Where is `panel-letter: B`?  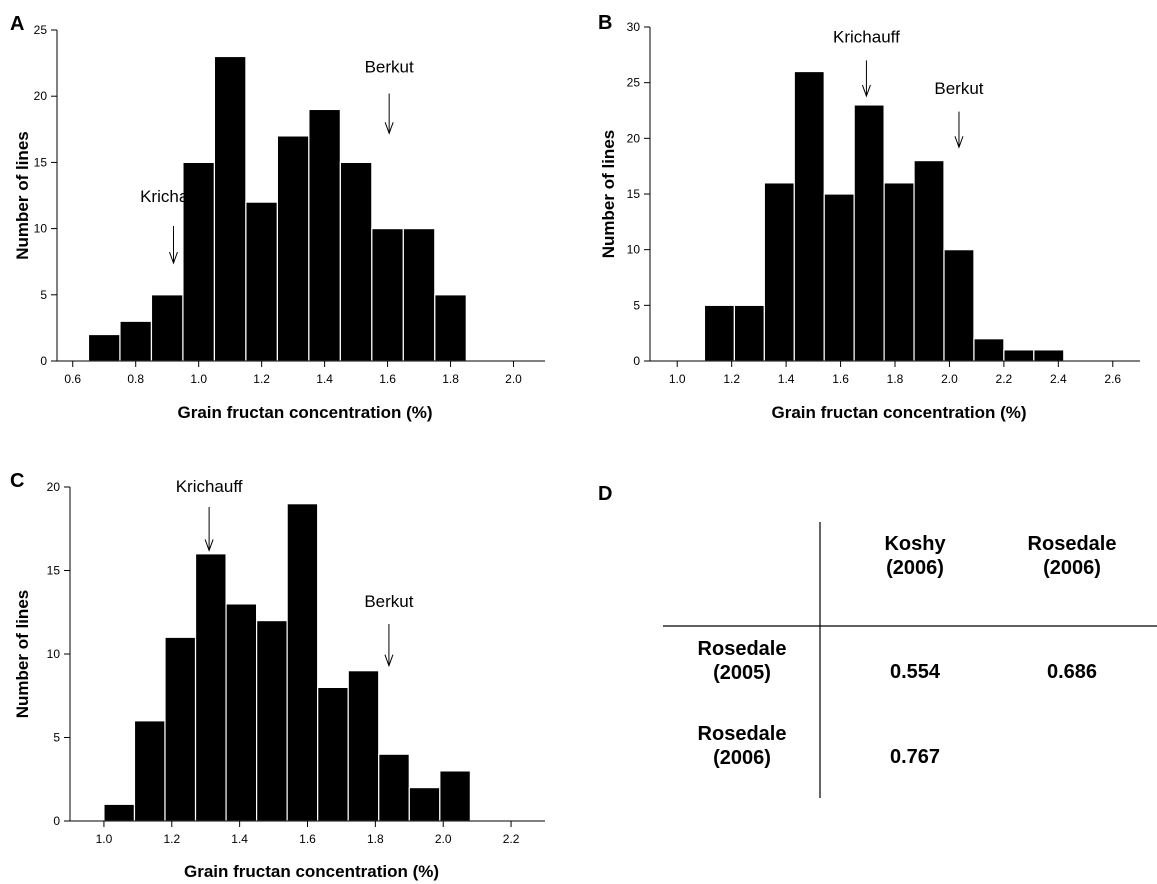 panel-letter: B is located at coordinates (605, 23).